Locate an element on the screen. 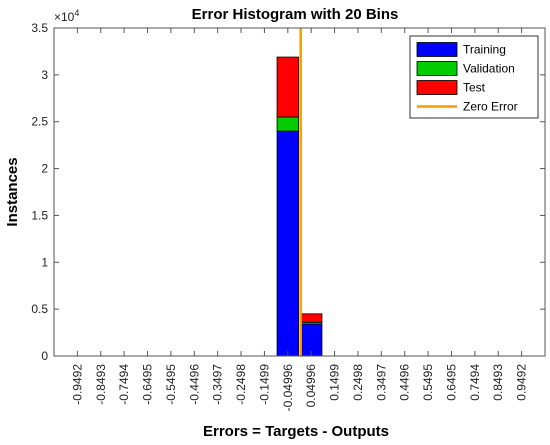 This screenshot has width=550, height=445. legend-label-training: Training is located at coordinates (484, 50).